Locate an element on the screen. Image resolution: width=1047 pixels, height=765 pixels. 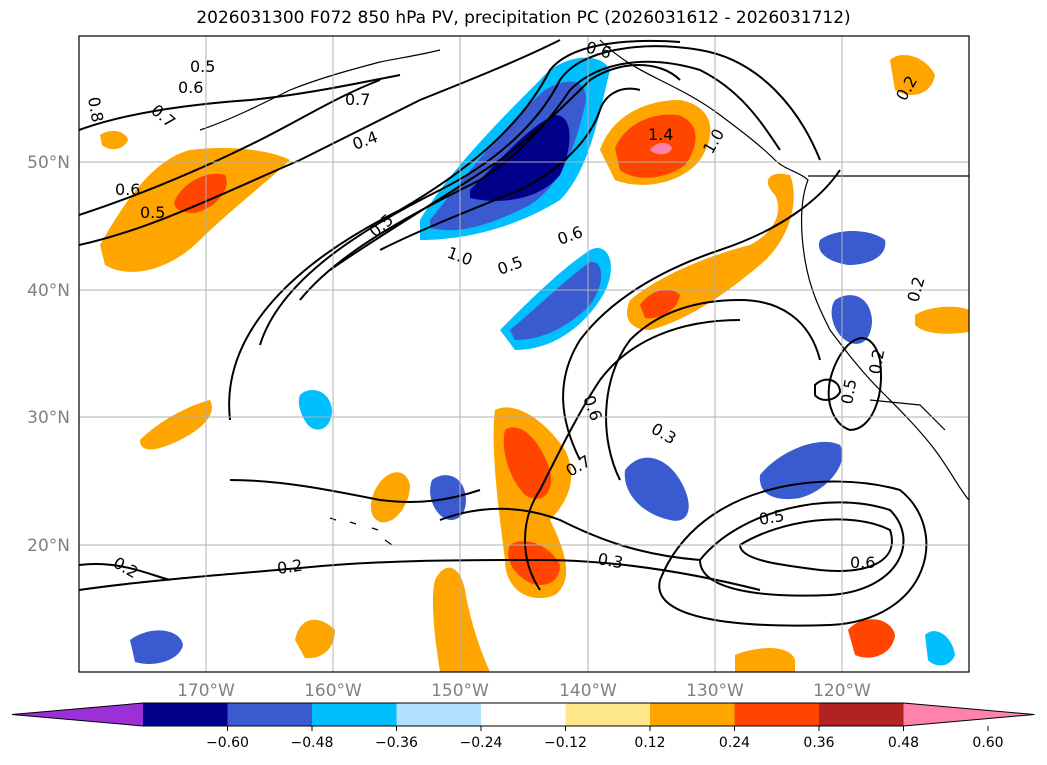
colorbar-outline is located at coordinates (523, 714).